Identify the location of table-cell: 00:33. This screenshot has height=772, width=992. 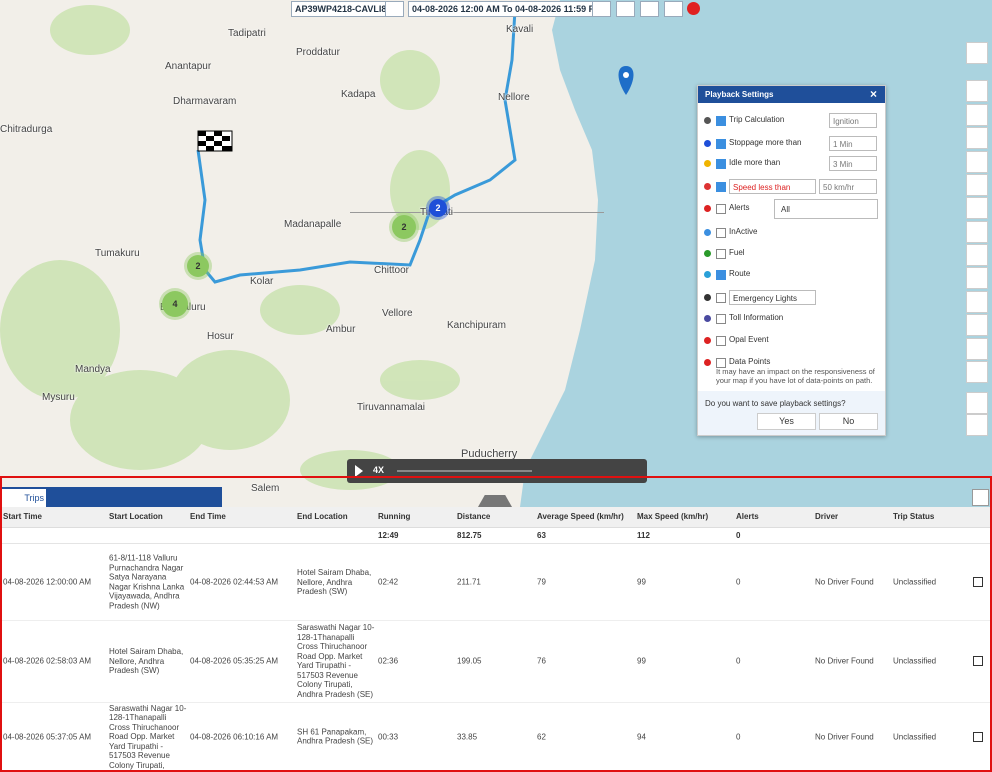
(388, 736).